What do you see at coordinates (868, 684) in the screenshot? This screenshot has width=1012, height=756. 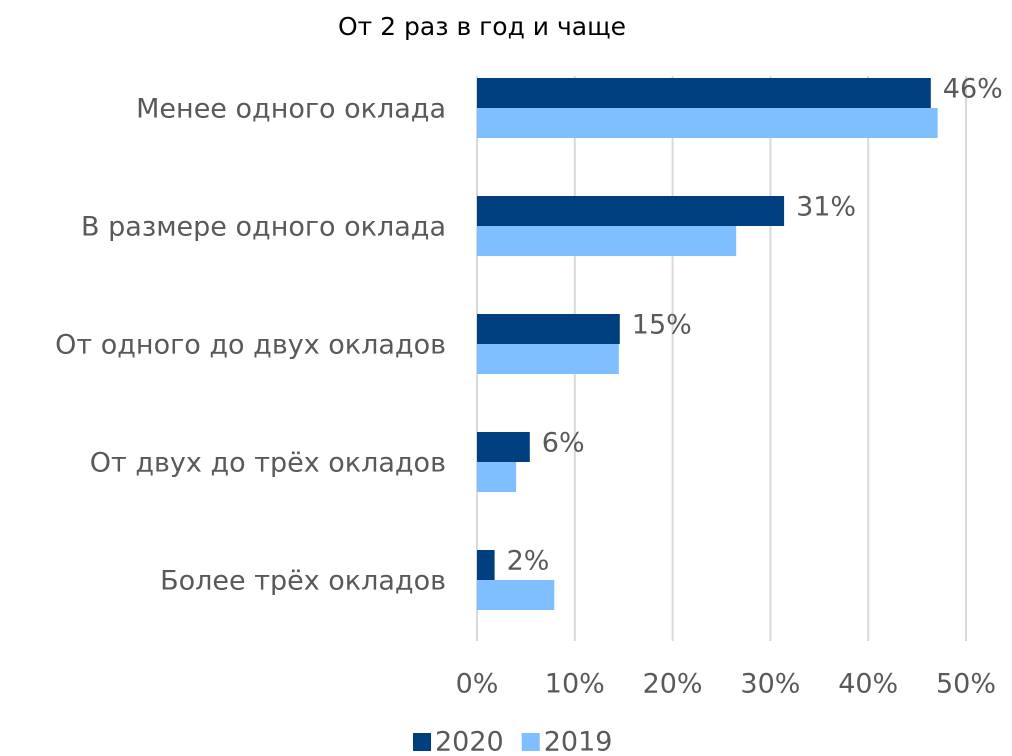 I see `x-tick-label: 40%` at bounding box center [868, 684].